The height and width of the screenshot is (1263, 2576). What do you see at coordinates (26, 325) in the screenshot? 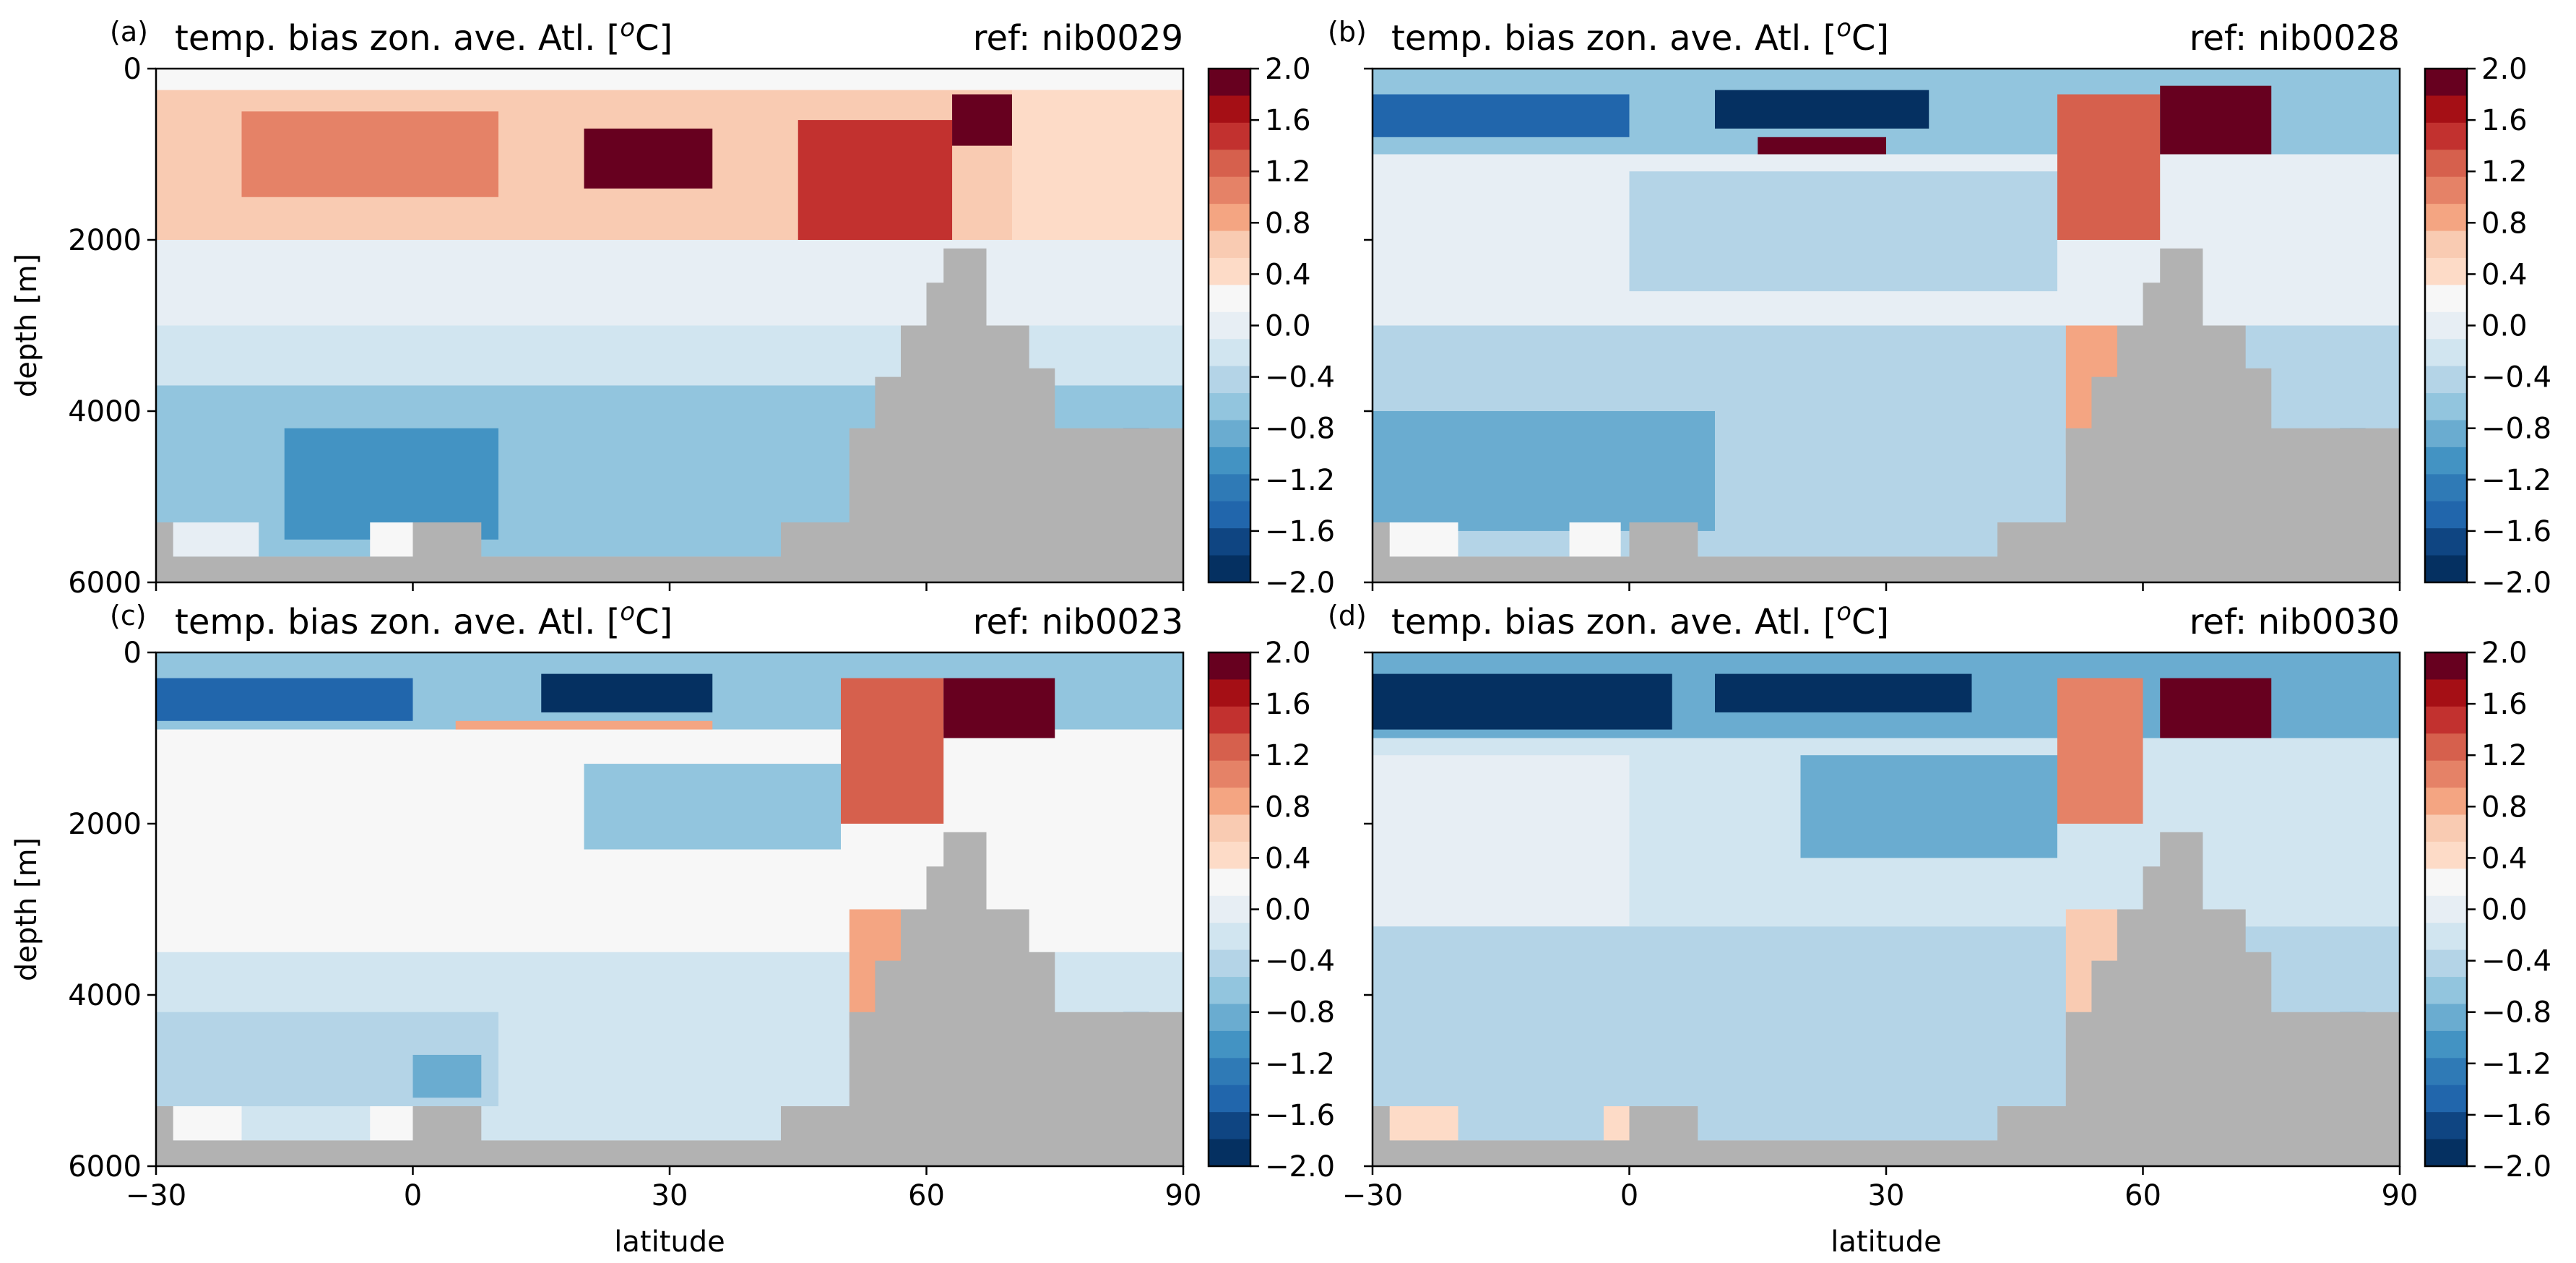
I see `y-axis-label: depth [m]` at bounding box center [26, 325].